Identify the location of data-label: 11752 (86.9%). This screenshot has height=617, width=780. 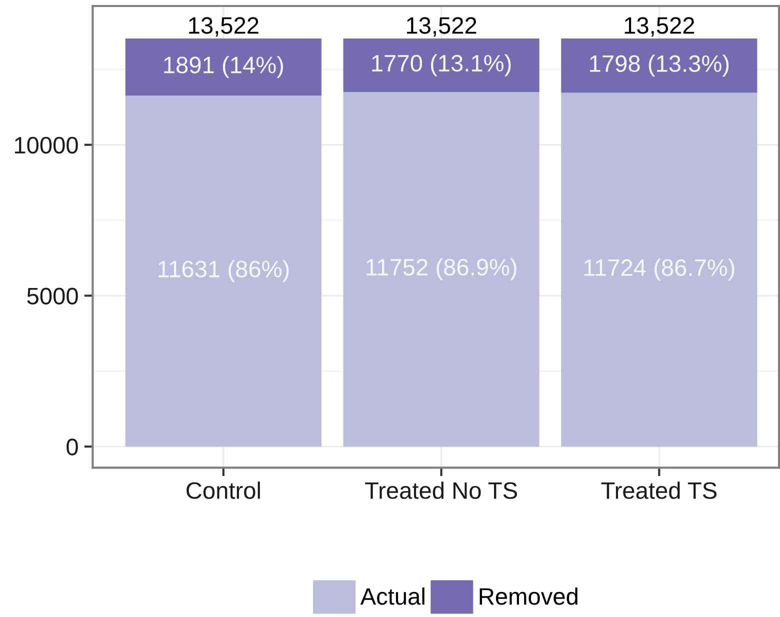
(441, 269).